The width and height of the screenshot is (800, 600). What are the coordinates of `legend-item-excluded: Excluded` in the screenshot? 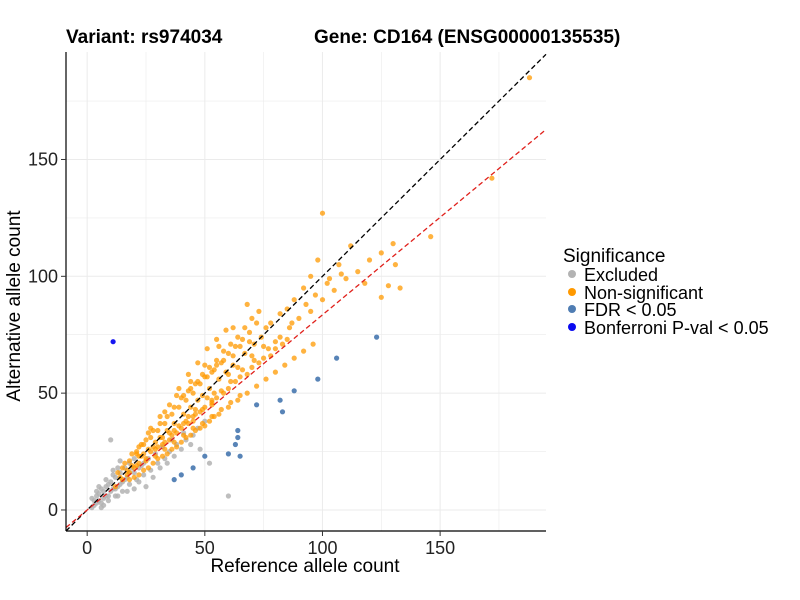 It's located at (613, 275).